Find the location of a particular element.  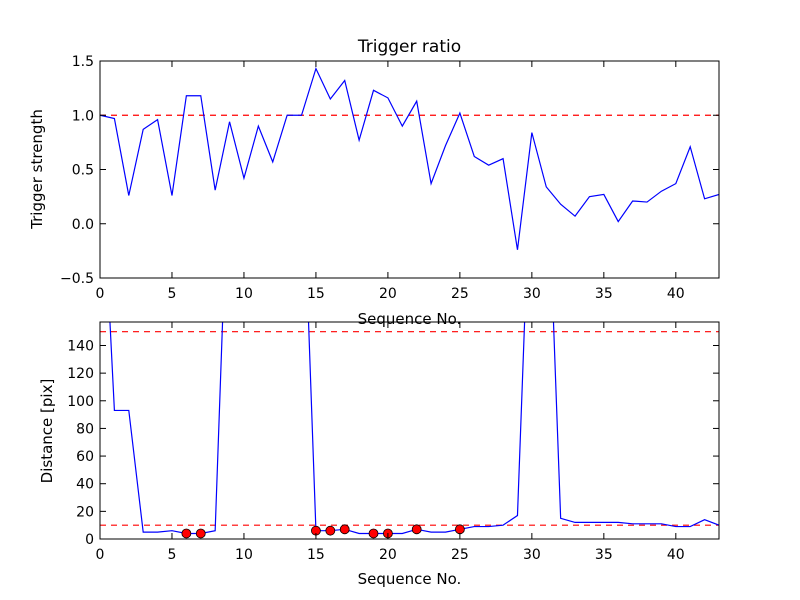

y-tick-label: 100 is located at coordinates (80, 402).